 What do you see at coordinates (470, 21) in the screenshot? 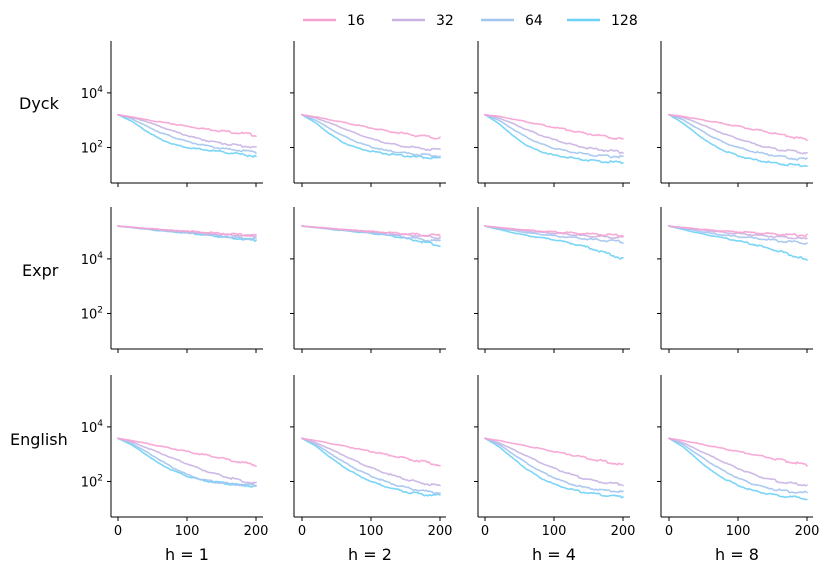
I see `legend: 16 32 64 128` at bounding box center [470, 21].